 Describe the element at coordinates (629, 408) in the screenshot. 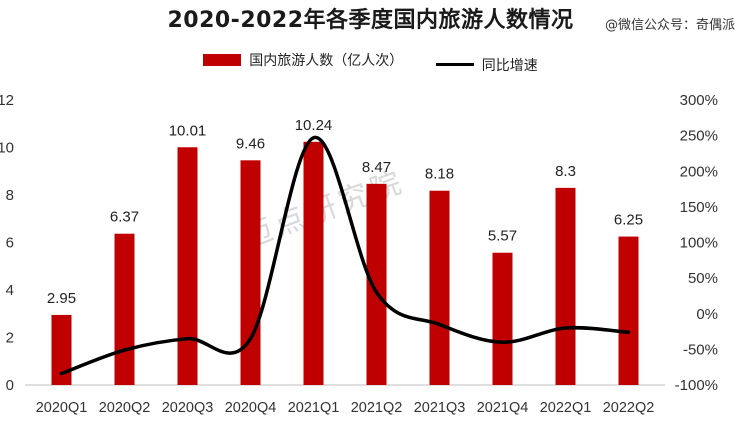

I see `x-tick-label: 2022Q2` at that location.